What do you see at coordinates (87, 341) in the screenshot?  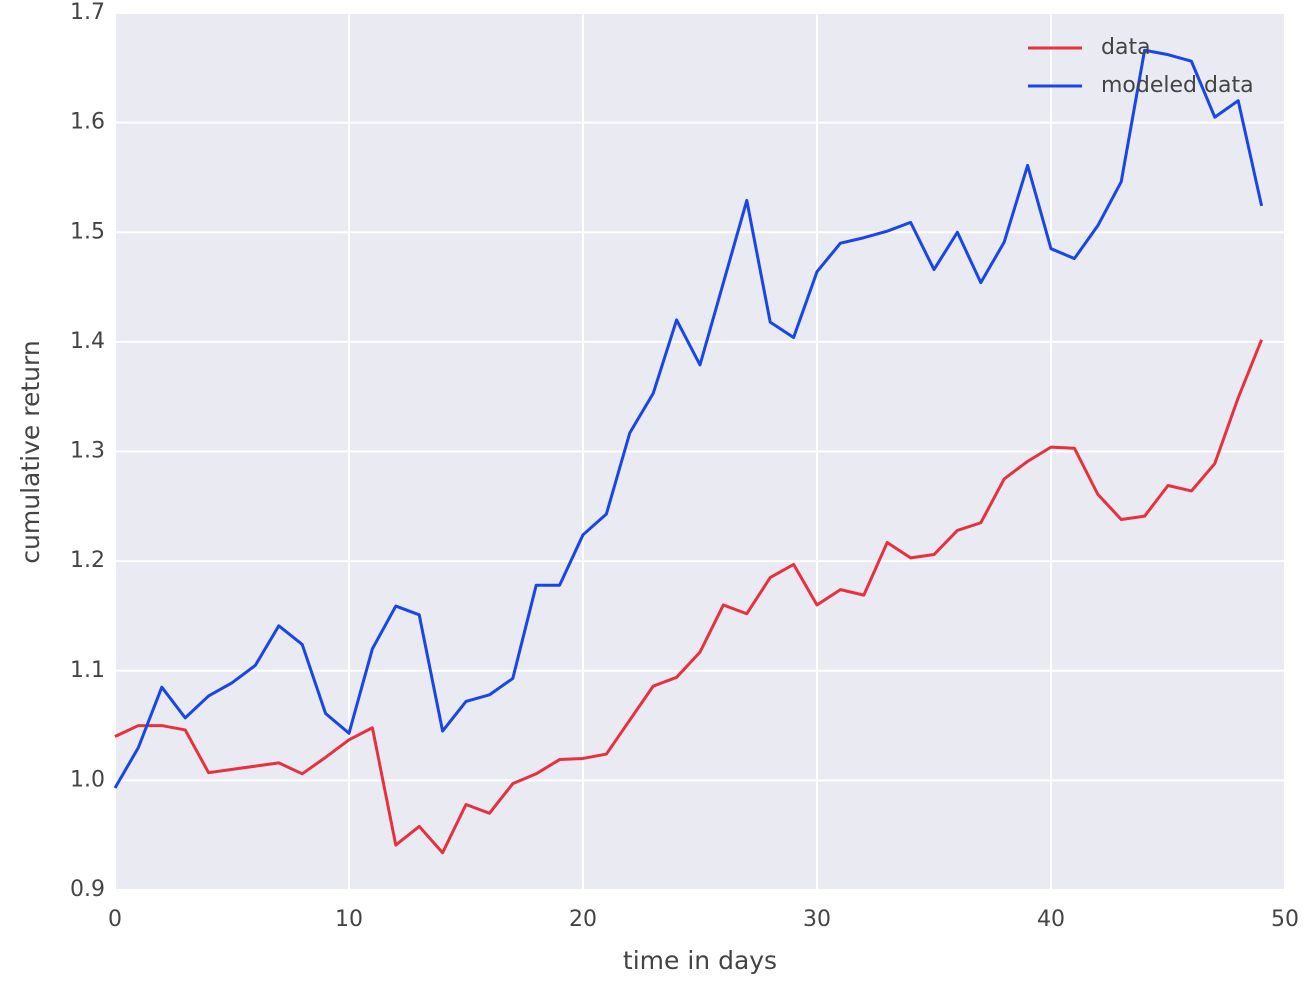 I see `y-tick-label: 1.4` at bounding box center [87, 341].